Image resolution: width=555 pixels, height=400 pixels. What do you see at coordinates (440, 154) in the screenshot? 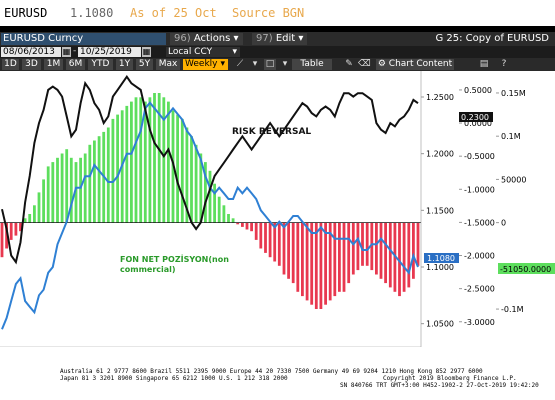
I see `axis-tick-label: 1.2000` at bounding box center [440, 154].